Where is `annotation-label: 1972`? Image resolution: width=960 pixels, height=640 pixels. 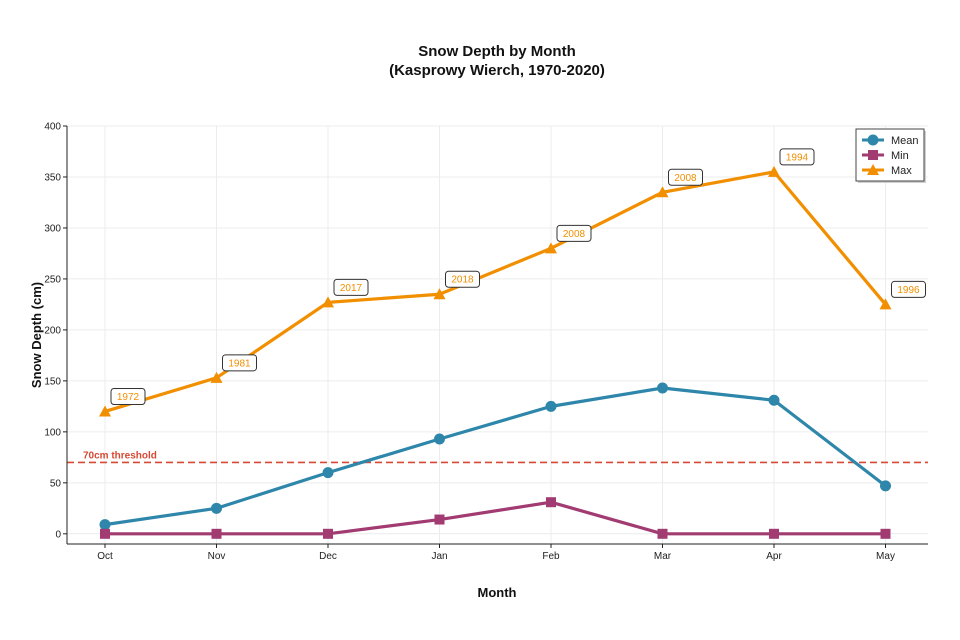 annotation-label: 1972 is located at coordinates (128, 397).